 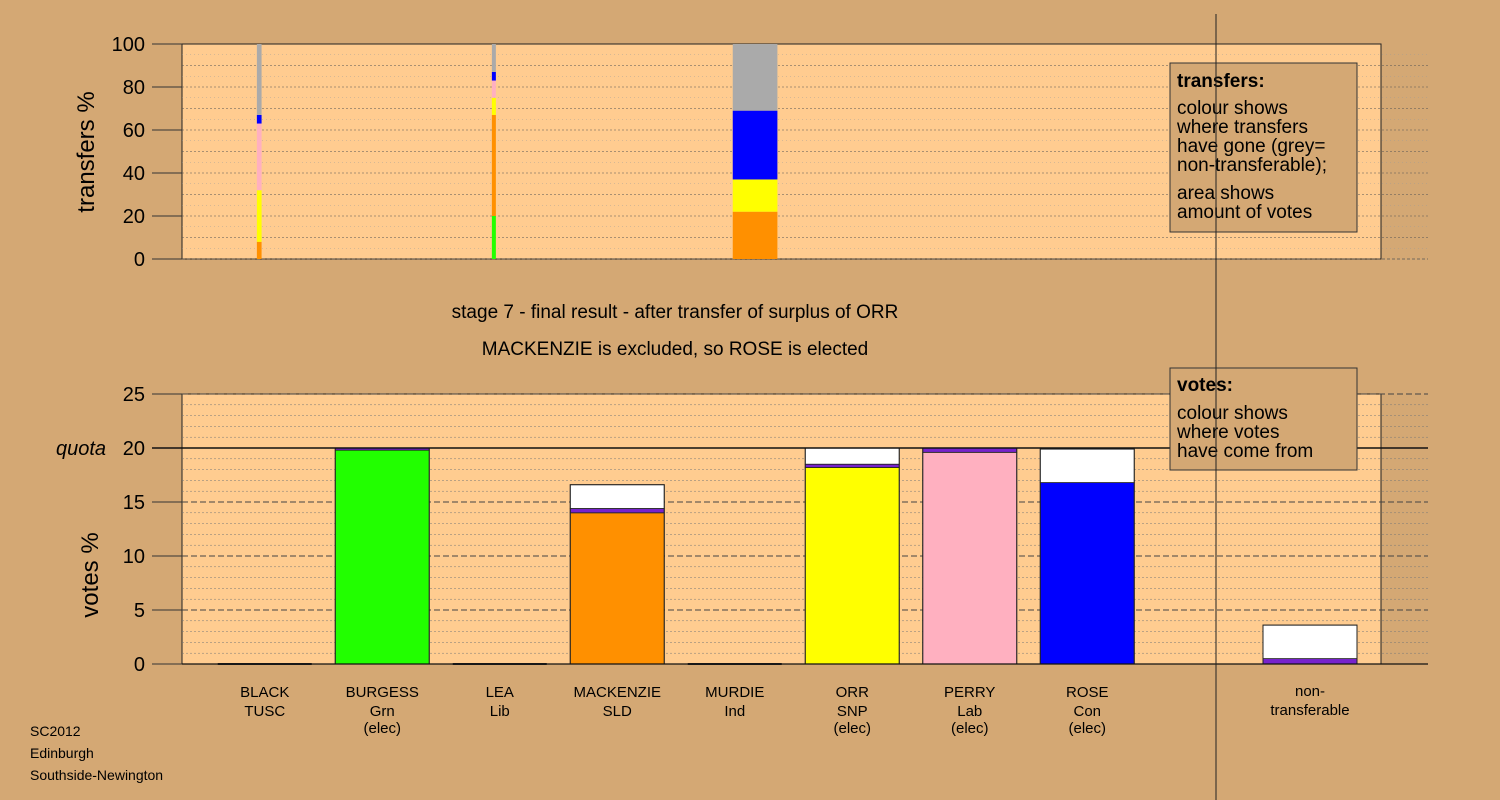 I want to click on footer: SC2012 Edinburgh Southside-Newington, so click(x=96, y=753).